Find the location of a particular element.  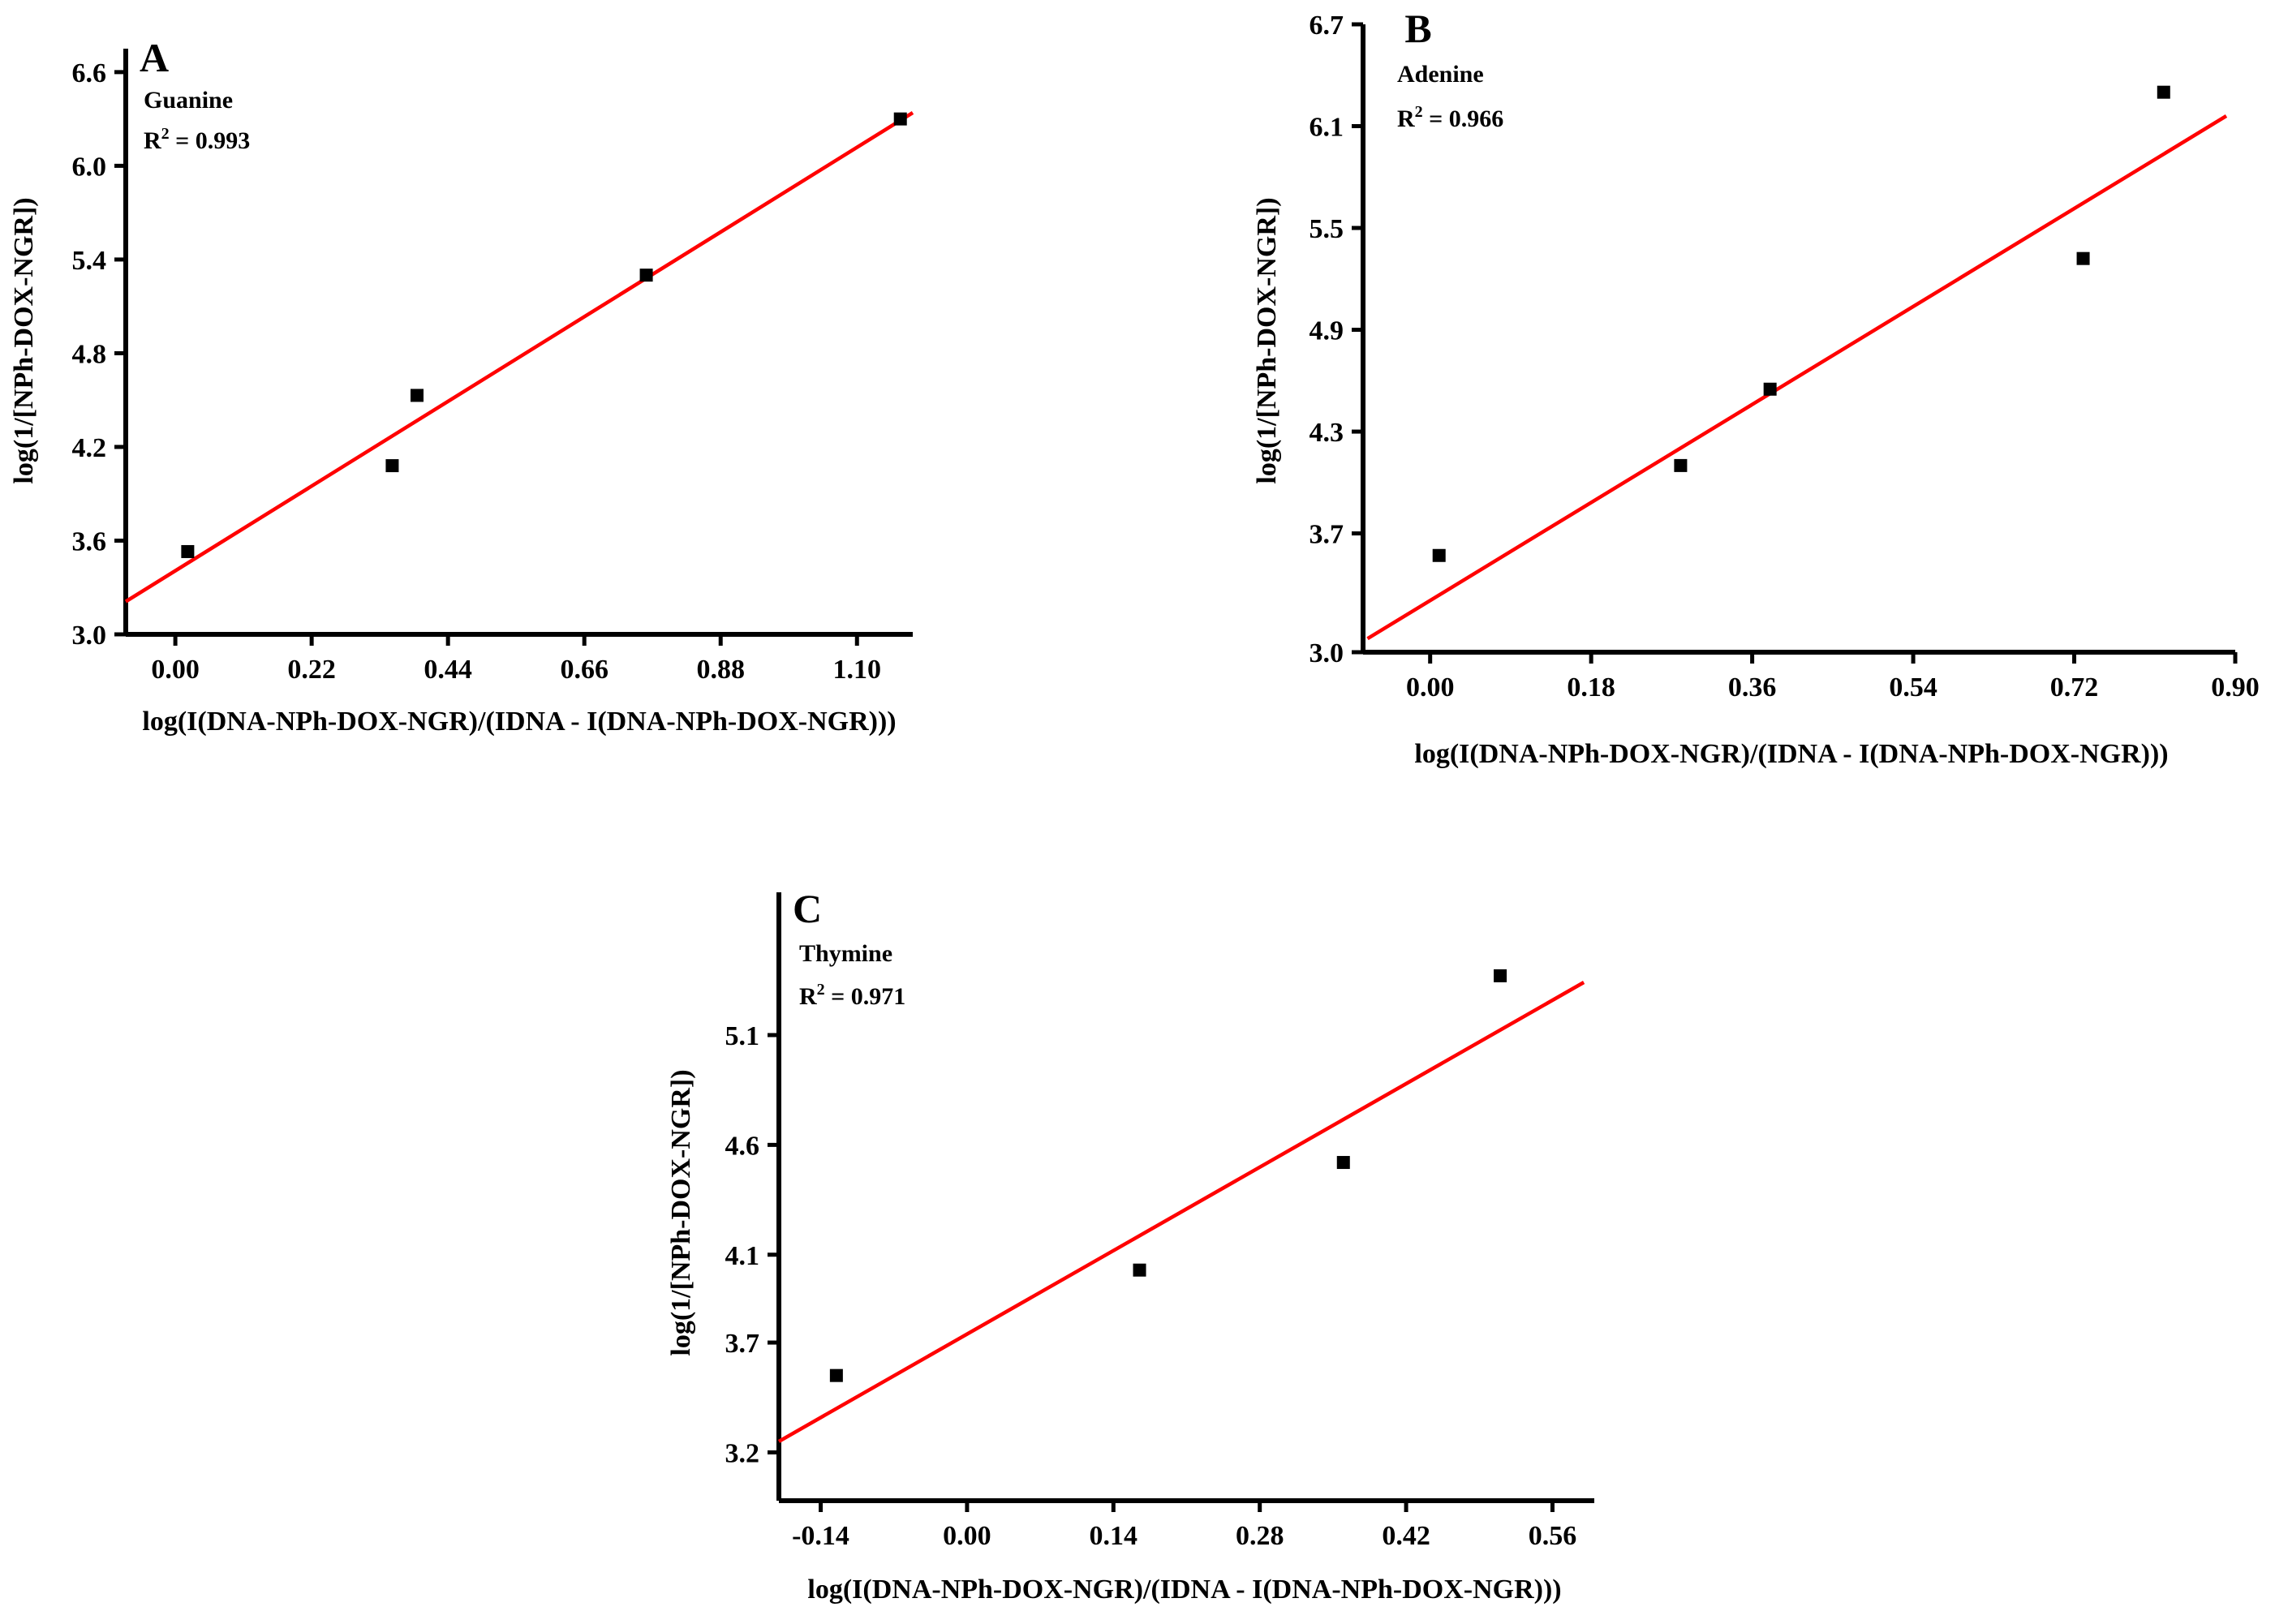

x-tick-label: 0.72 is located at coordinates (2074, 687).